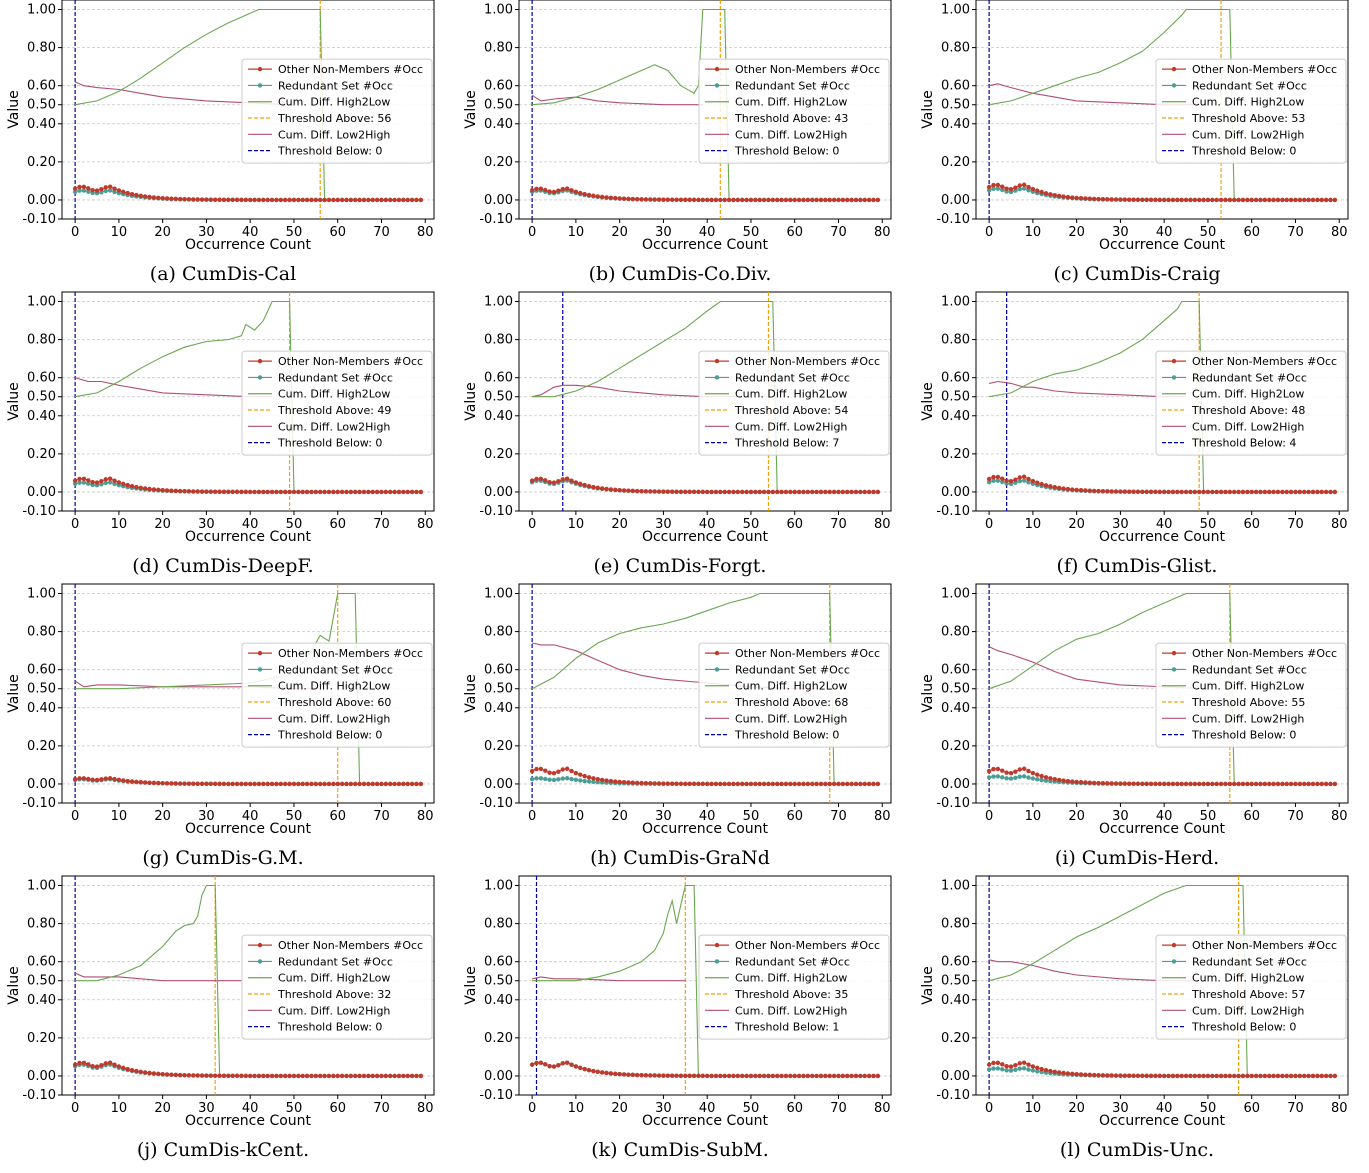  What do you see at coordinates (334, 978) in the screenshot?
I see `legend-high2low-label: Cum. Diff. High2Low` at bounding box center [334, 978].